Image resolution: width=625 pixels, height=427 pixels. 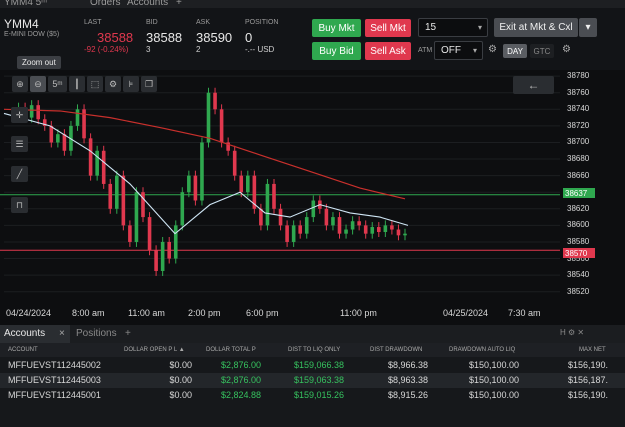 I want to click on col-drawdown-auto-liq: DRAWDOWN AUTO LIQ, so click(x=482, y=350).